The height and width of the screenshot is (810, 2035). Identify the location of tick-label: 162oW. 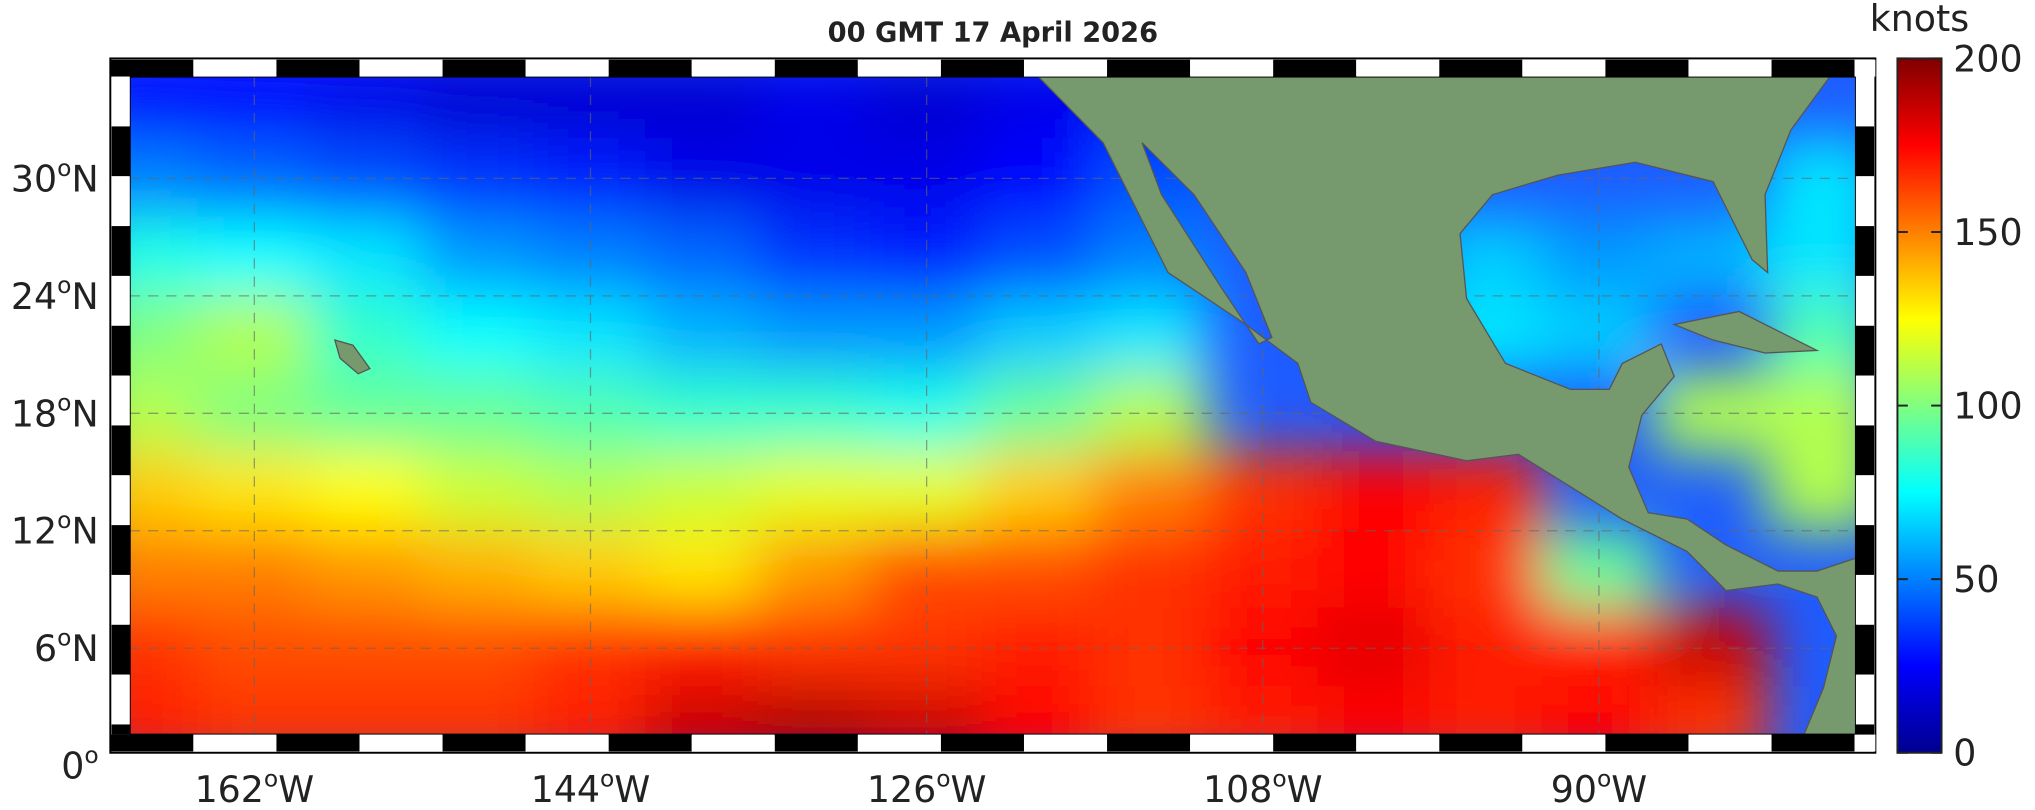
(255, 787).